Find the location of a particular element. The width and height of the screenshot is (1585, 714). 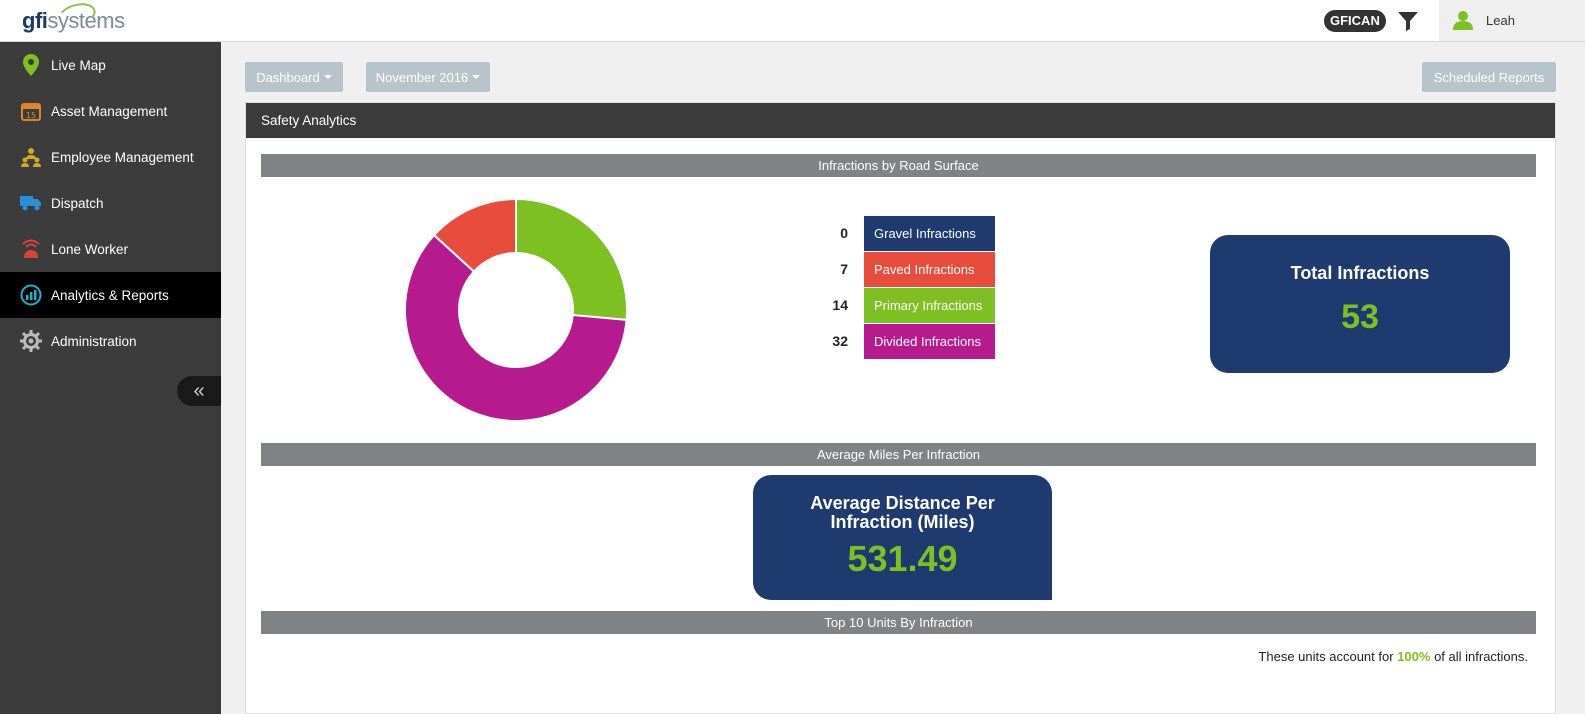

legend-row-primary: 14 Primary Infractions is located at coordinates (906, 305).